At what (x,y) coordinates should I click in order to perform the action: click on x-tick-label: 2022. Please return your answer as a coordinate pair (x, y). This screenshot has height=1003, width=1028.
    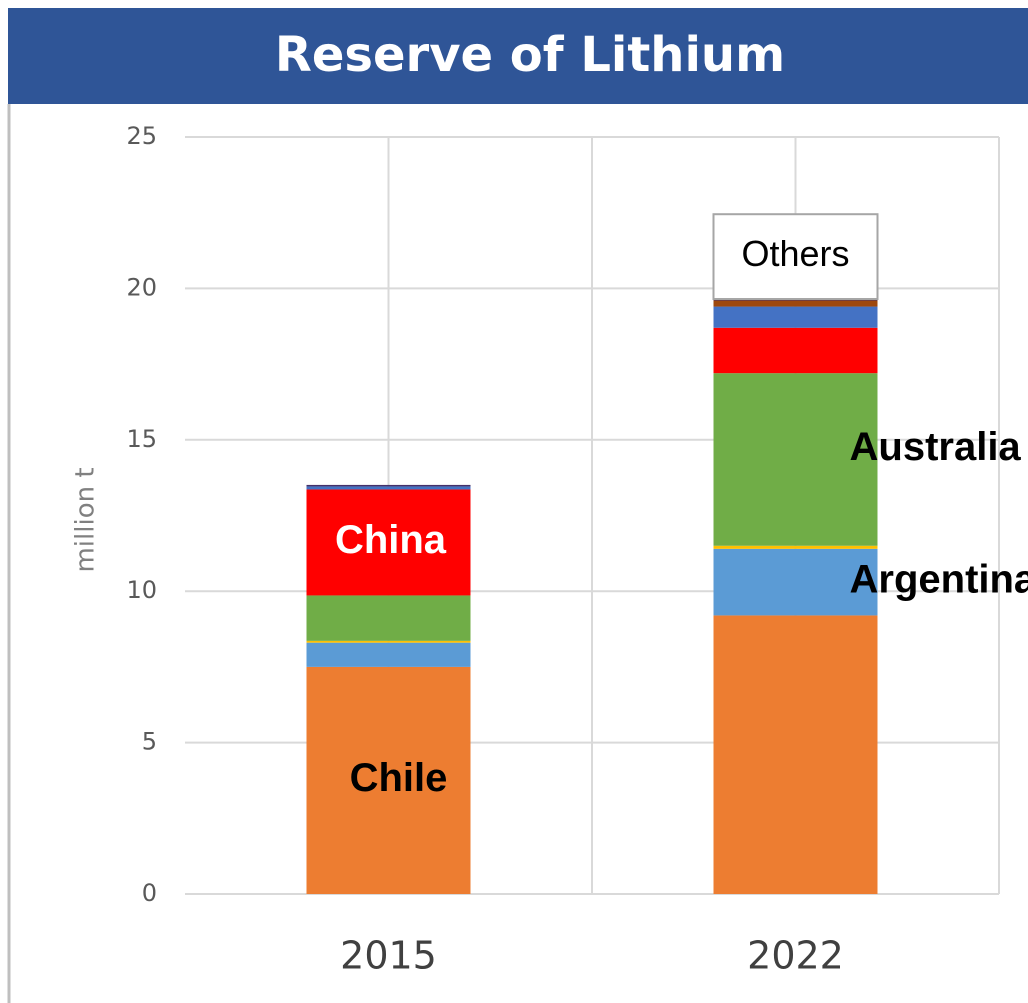
    Looking at the image, I should click on (795, 956).